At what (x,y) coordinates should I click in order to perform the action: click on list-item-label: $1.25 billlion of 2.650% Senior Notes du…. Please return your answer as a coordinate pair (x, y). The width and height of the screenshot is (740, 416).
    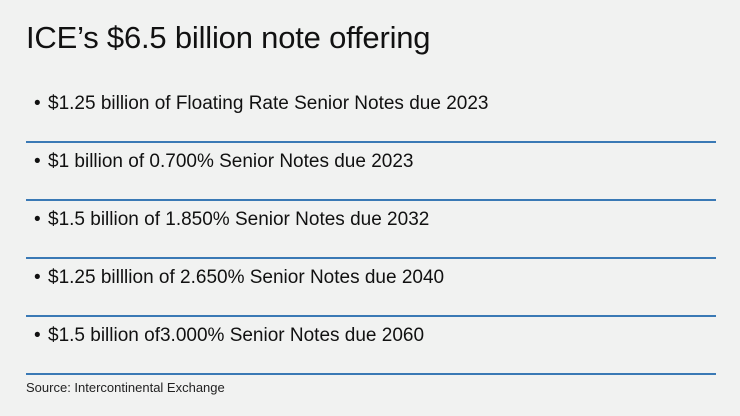
    Looking at the image, I should click on (246, 277).